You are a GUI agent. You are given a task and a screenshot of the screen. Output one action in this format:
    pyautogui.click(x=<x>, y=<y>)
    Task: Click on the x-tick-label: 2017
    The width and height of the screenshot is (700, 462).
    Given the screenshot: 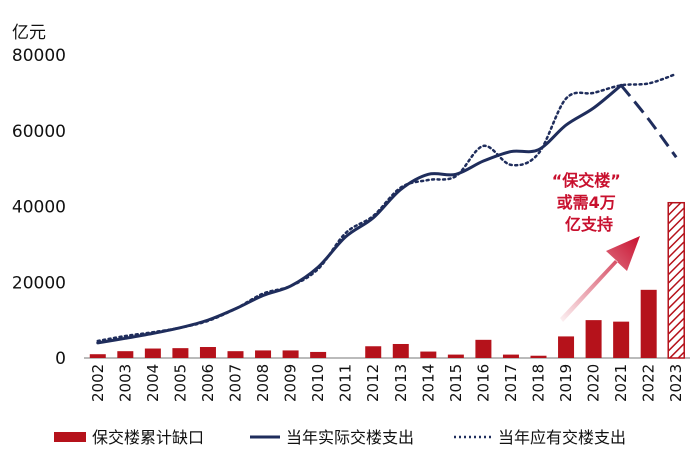 What is the action you would take?
    pyautogui.click(x=511, y=383)
    